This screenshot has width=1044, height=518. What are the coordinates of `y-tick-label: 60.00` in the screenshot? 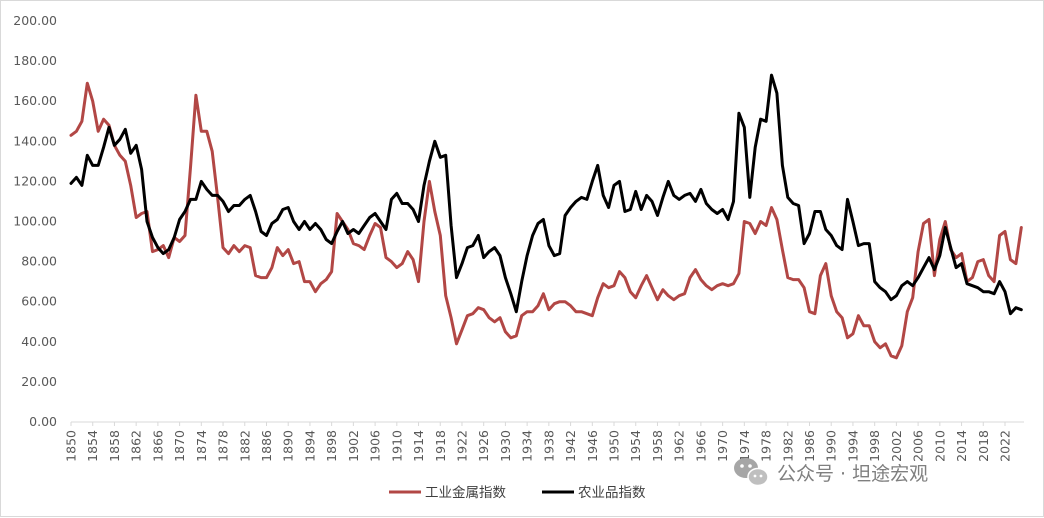 It's located at (39, 301).